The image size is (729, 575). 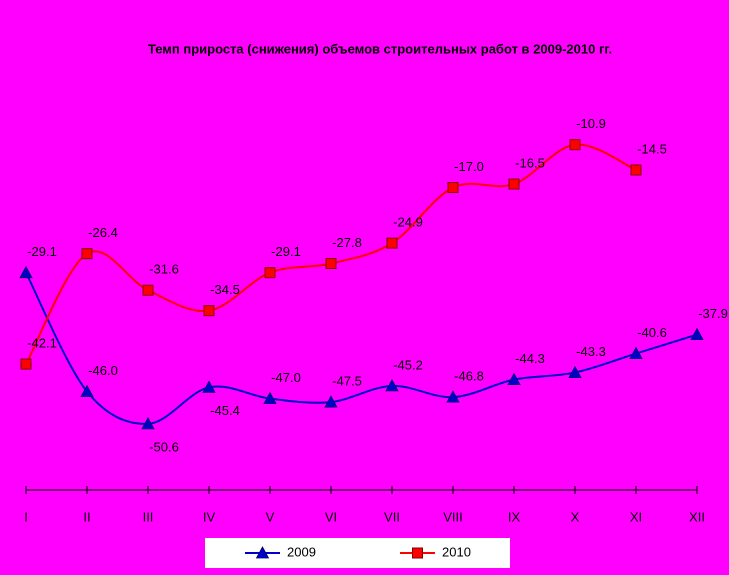 What do you see at coordinates (347, 381) in the screenshot?
I see `data-label: -47.5` at bounding box center [347, 381].